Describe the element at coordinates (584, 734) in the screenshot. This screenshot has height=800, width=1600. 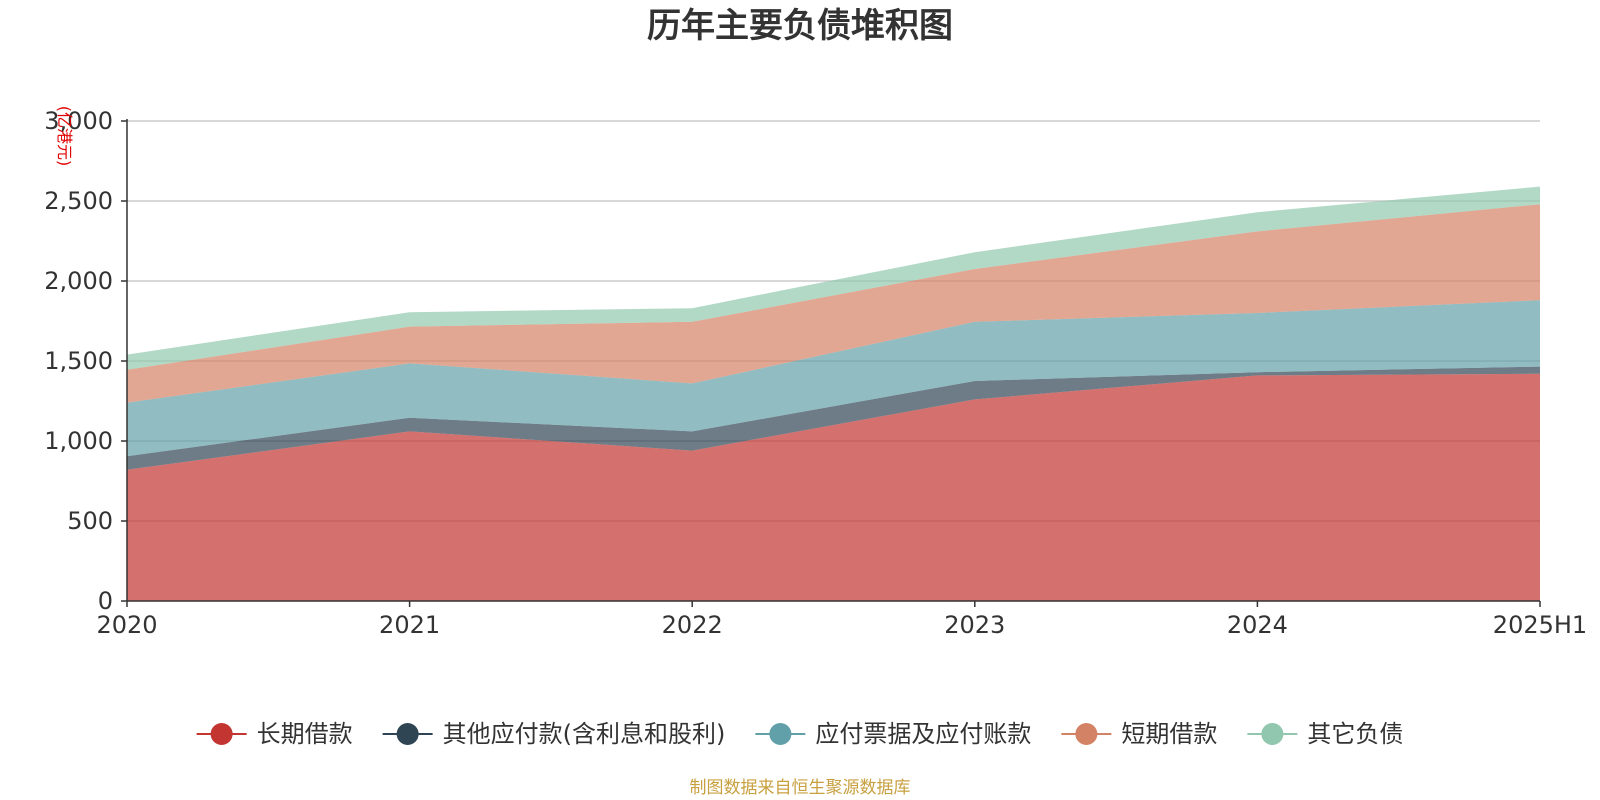
I see `legend-label: 其他应付款(含利息和股利)` at that location.